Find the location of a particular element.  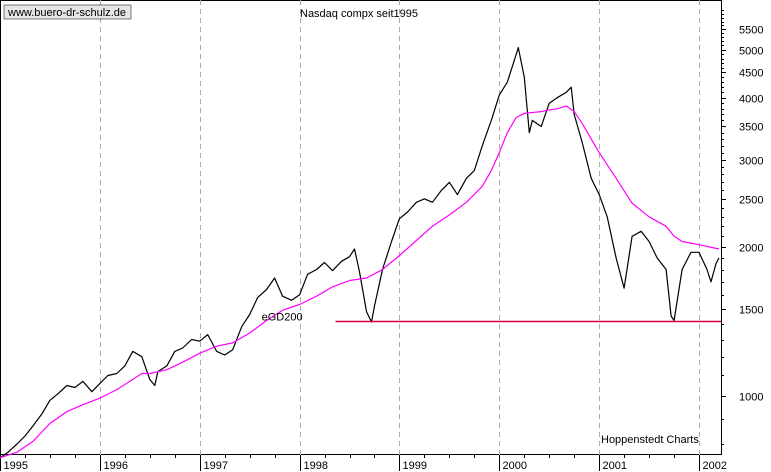

y-tick-label: 1000 is located at coordinates (751, 398).